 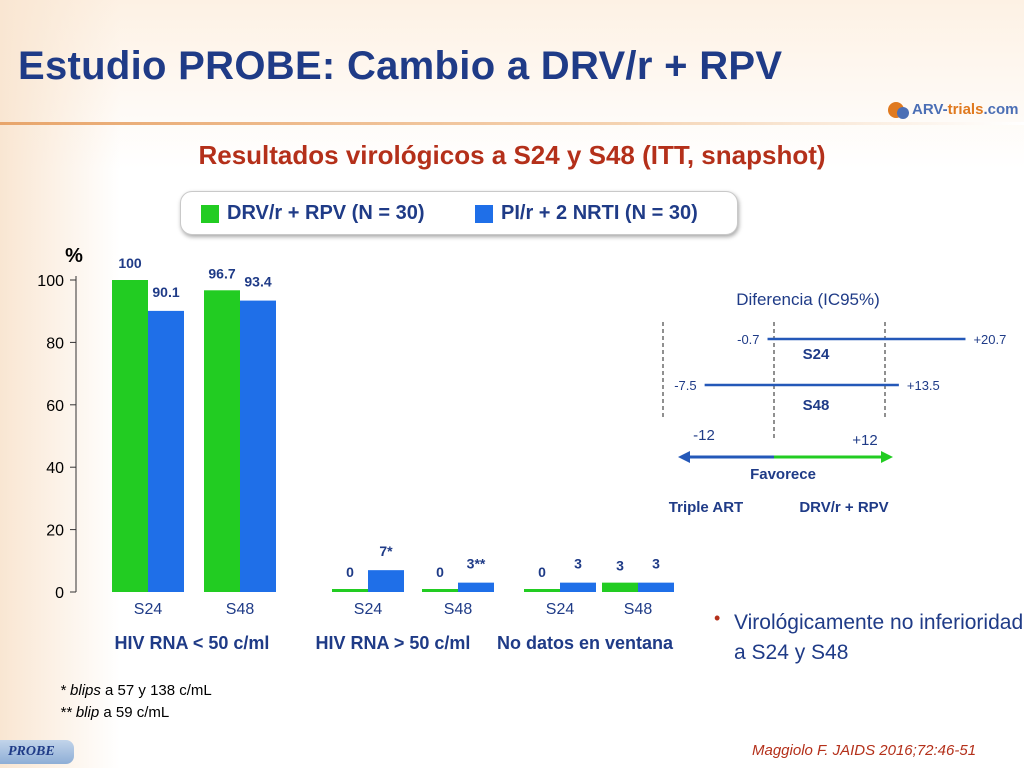 What do you see at coordinates (55, 468) in the screenshot?
I see `y-tick-label: 40` at bounding box center [55, 468].